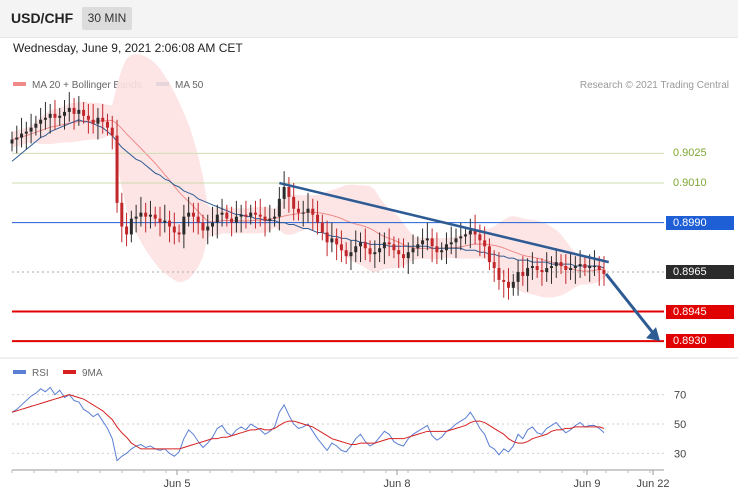 The image size is (738, 500). What do you see at coordinates (652, 484) in the screenshot?
I see `time-tick-label: Jun 22` at bounding box center [652, 484].